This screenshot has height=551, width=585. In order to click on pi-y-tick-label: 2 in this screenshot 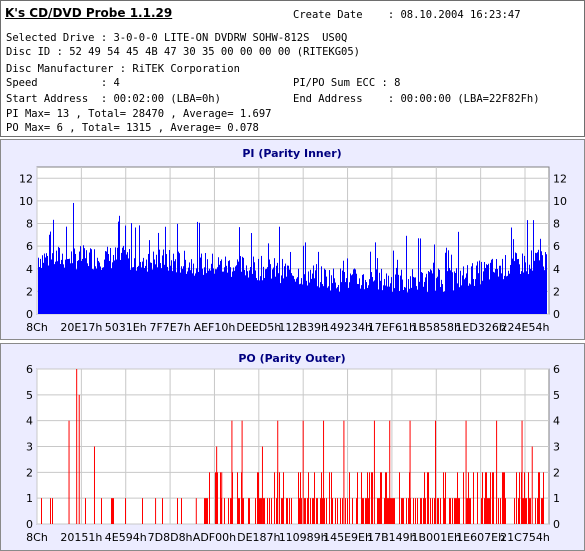, I will do `click(556, 291)`.